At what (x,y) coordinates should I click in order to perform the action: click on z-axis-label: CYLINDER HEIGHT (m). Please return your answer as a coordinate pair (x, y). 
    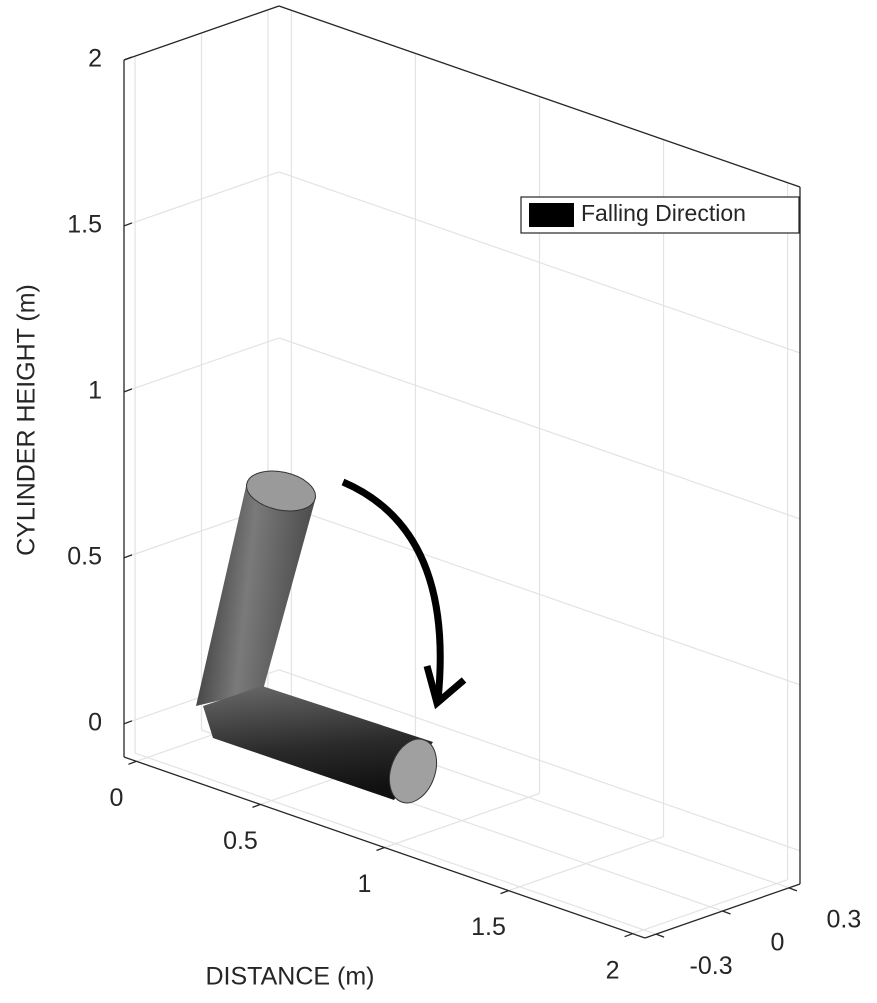
    Looking at the image, I should click on (27, 420).